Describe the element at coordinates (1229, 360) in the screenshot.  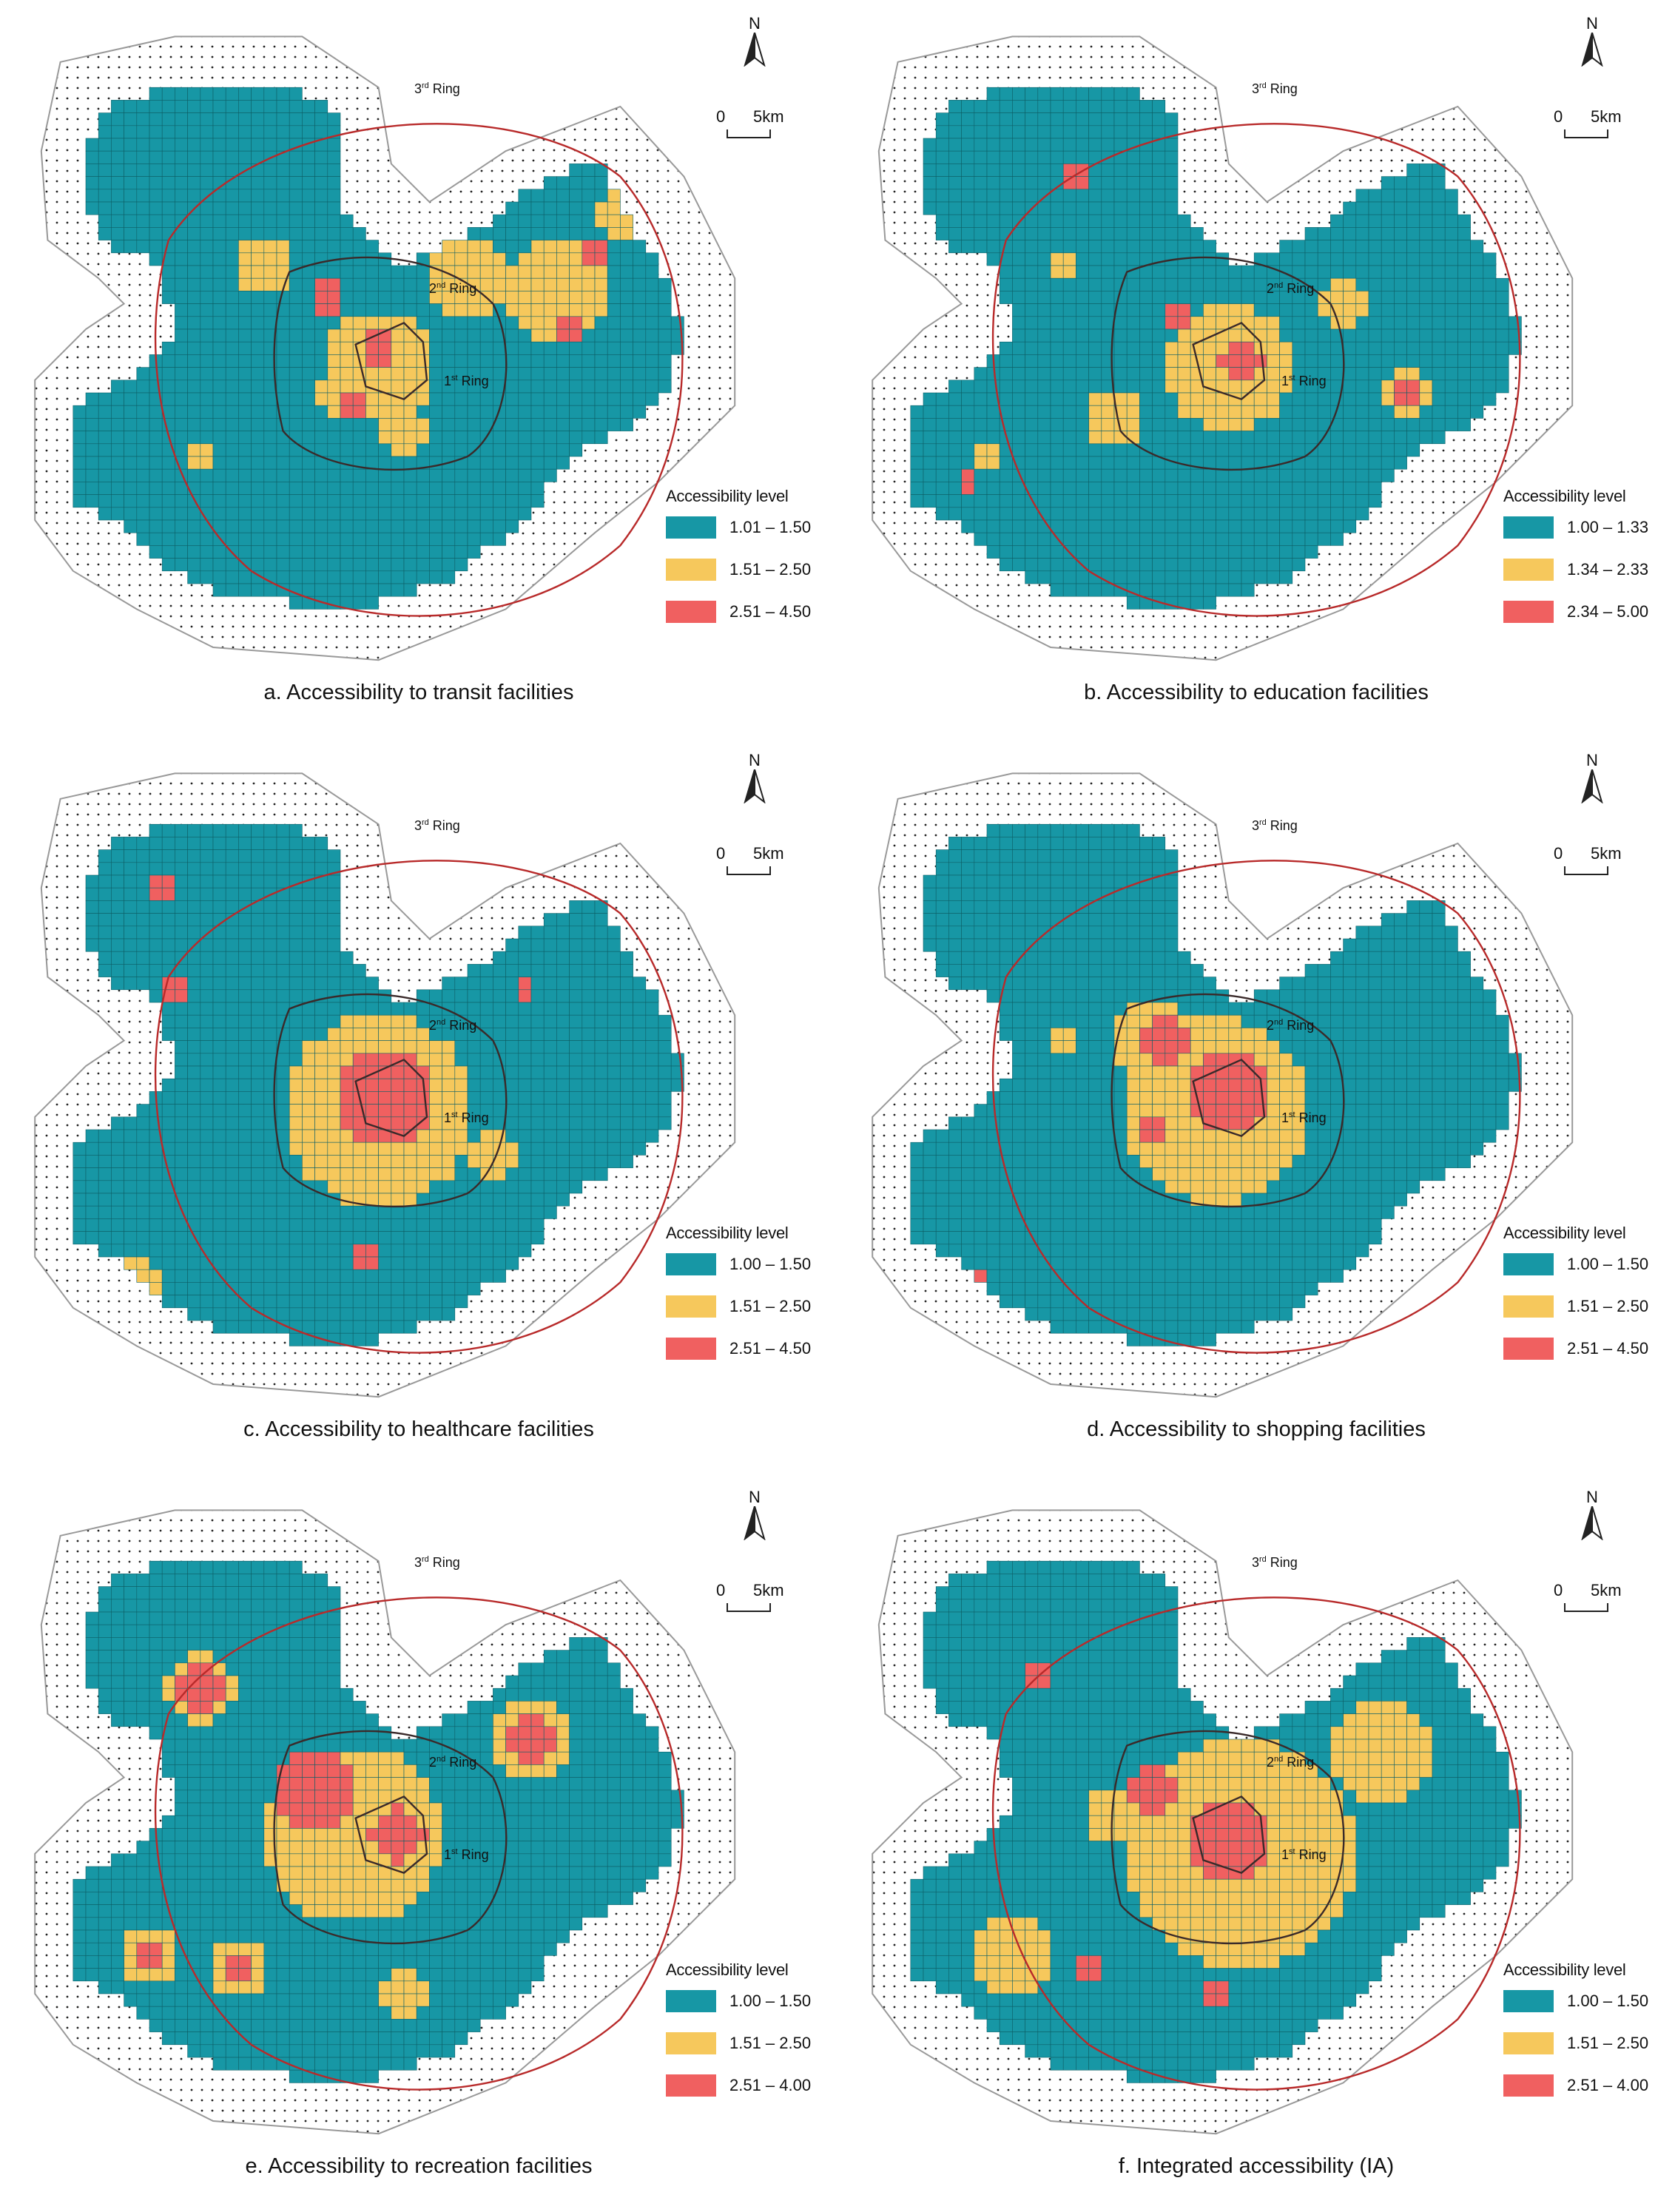
I see `ring-1st` at that location.